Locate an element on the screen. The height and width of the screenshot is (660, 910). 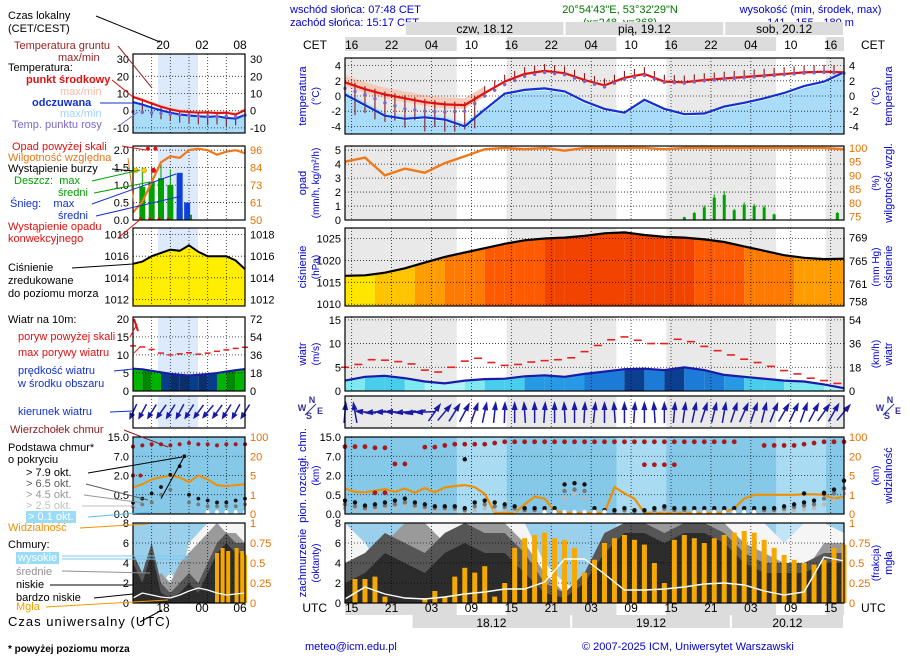
legend-max-porywy: max porywy wiatru is located at coordinates (64, 353).